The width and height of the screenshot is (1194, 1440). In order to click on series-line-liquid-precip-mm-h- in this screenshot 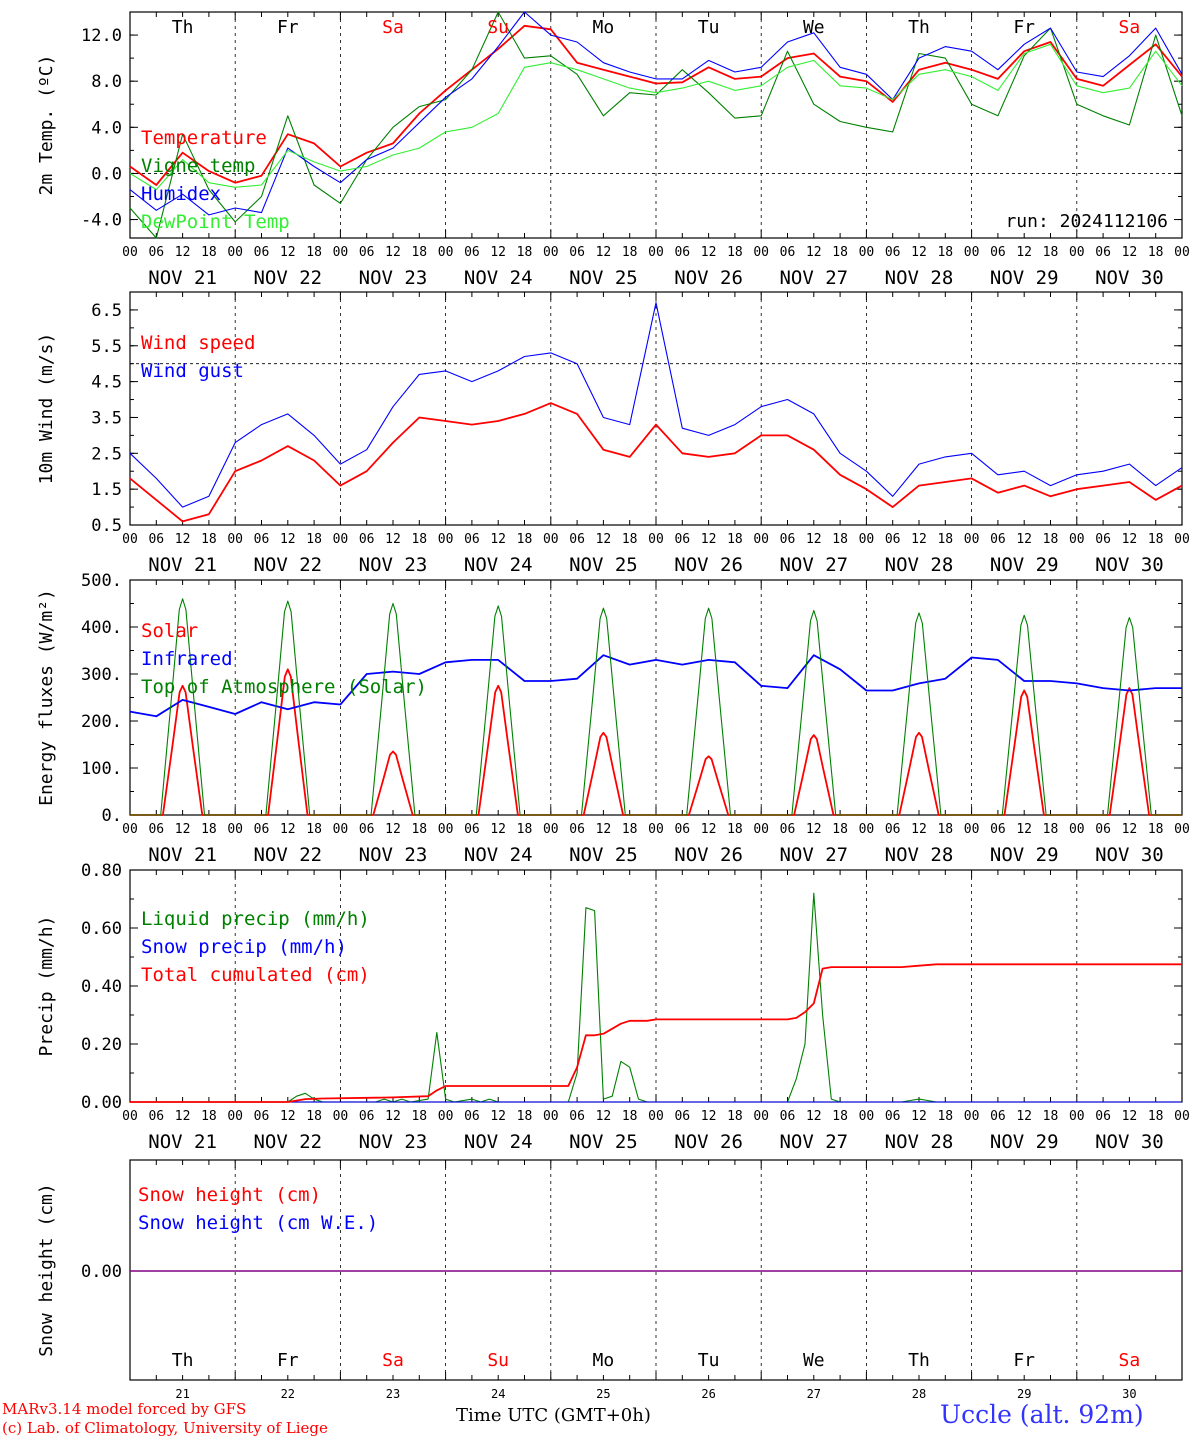, I will do `click(656, 997)`.